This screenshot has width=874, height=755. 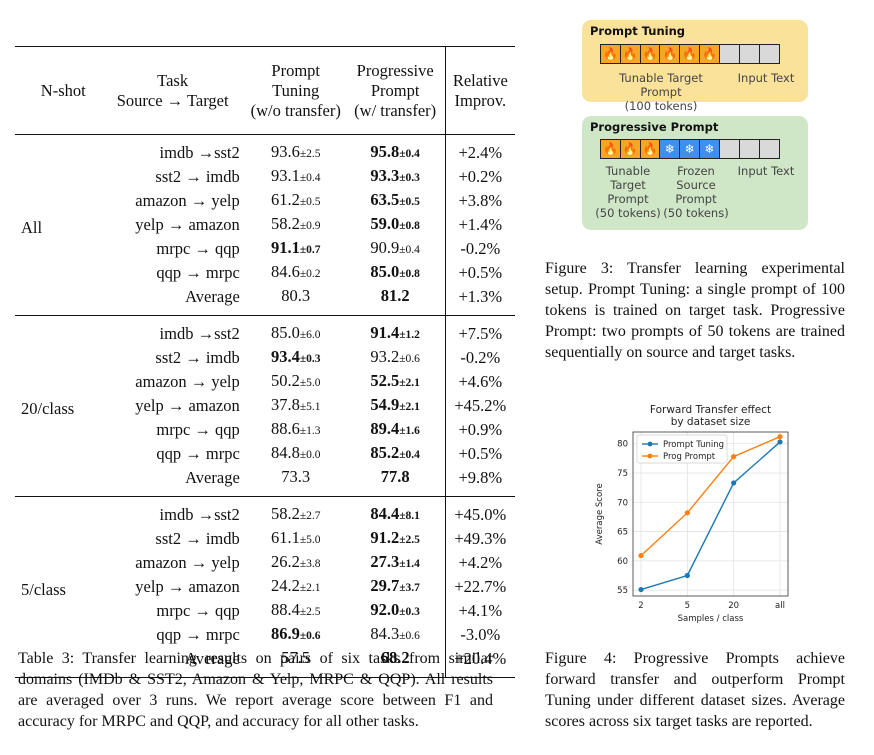 What do you see at coordinates (310, 516) in the screenshot?
I see `score-std: ±2.7` at bounding box center [310, 516].